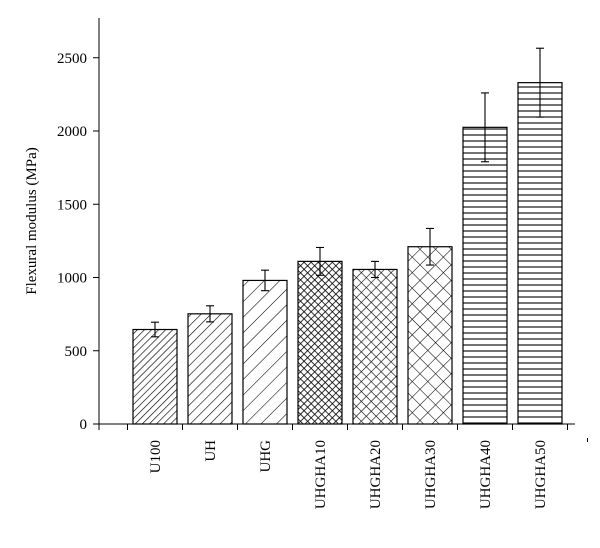  What do you see at coordinates (541, 474) in the screenshot?
I see `x-tick-label: UHGHA50` at bounding box center [541, 474].